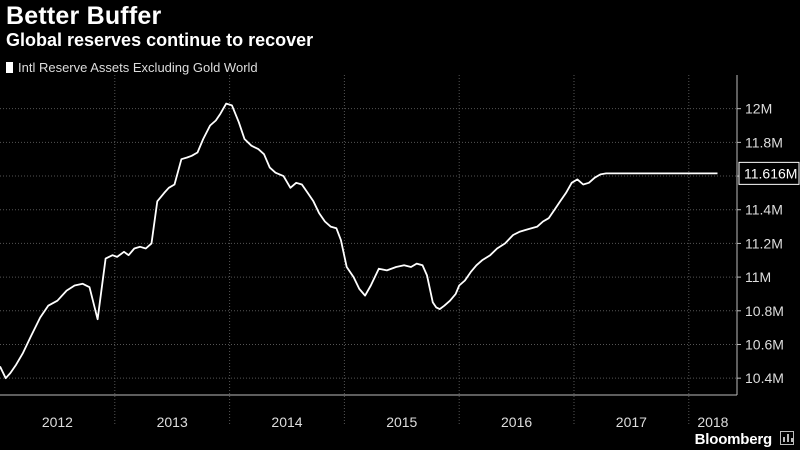 This screenshot has height=450, width=800. I want to click on last-value-box, so click(769, 173).